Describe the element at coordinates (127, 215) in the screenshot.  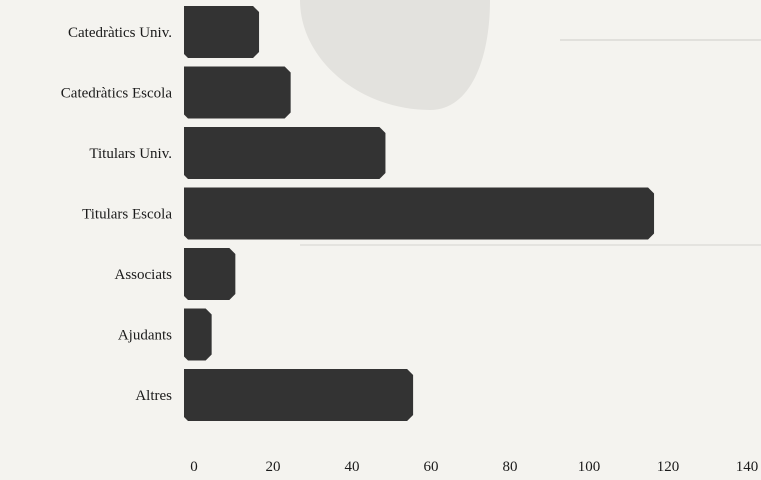
I see `category-label: Titulars Escola` at that location.